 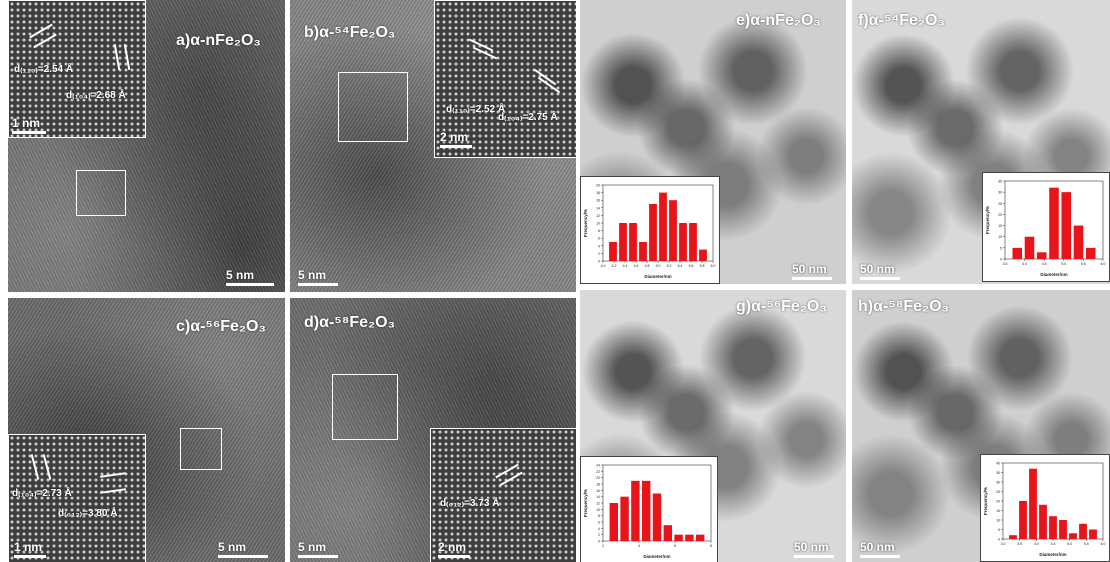 I want to click on panel-a-inset, so click(x=77, y=69).